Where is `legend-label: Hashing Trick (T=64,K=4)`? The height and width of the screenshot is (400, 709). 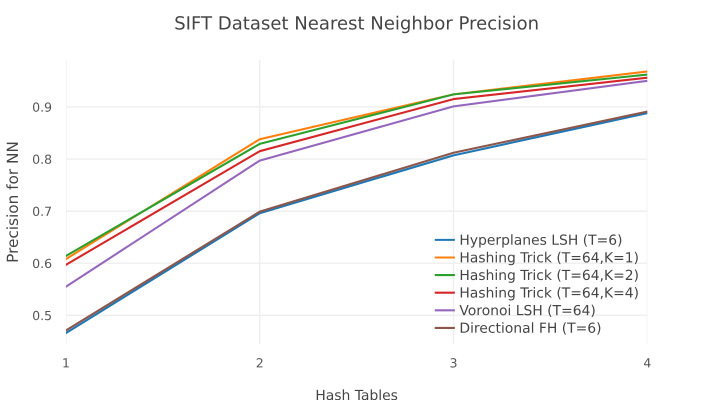 legend-label: Hashing Trick (T=64,K=4) is located at coordinates (549, 293).